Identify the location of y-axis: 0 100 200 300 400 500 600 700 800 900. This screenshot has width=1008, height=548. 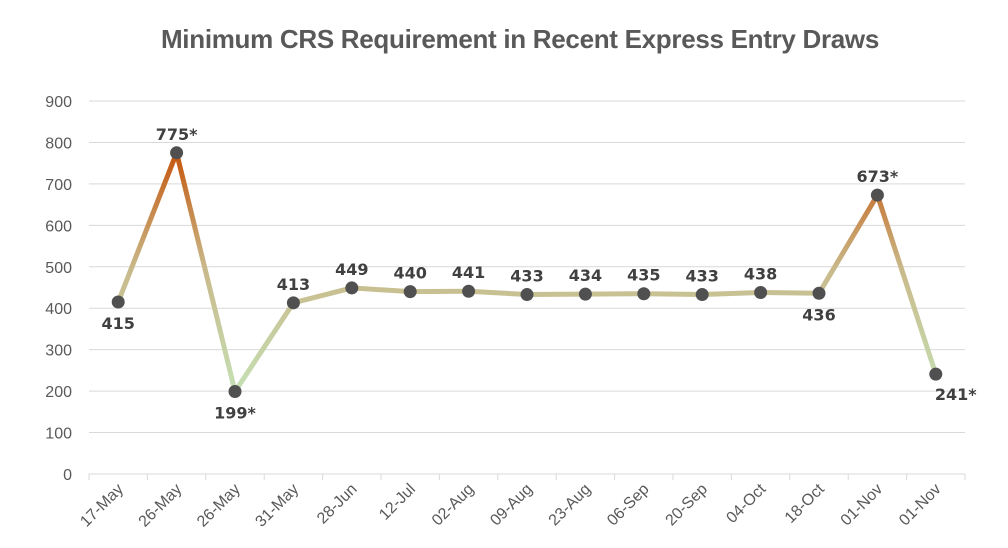
(58, 289).